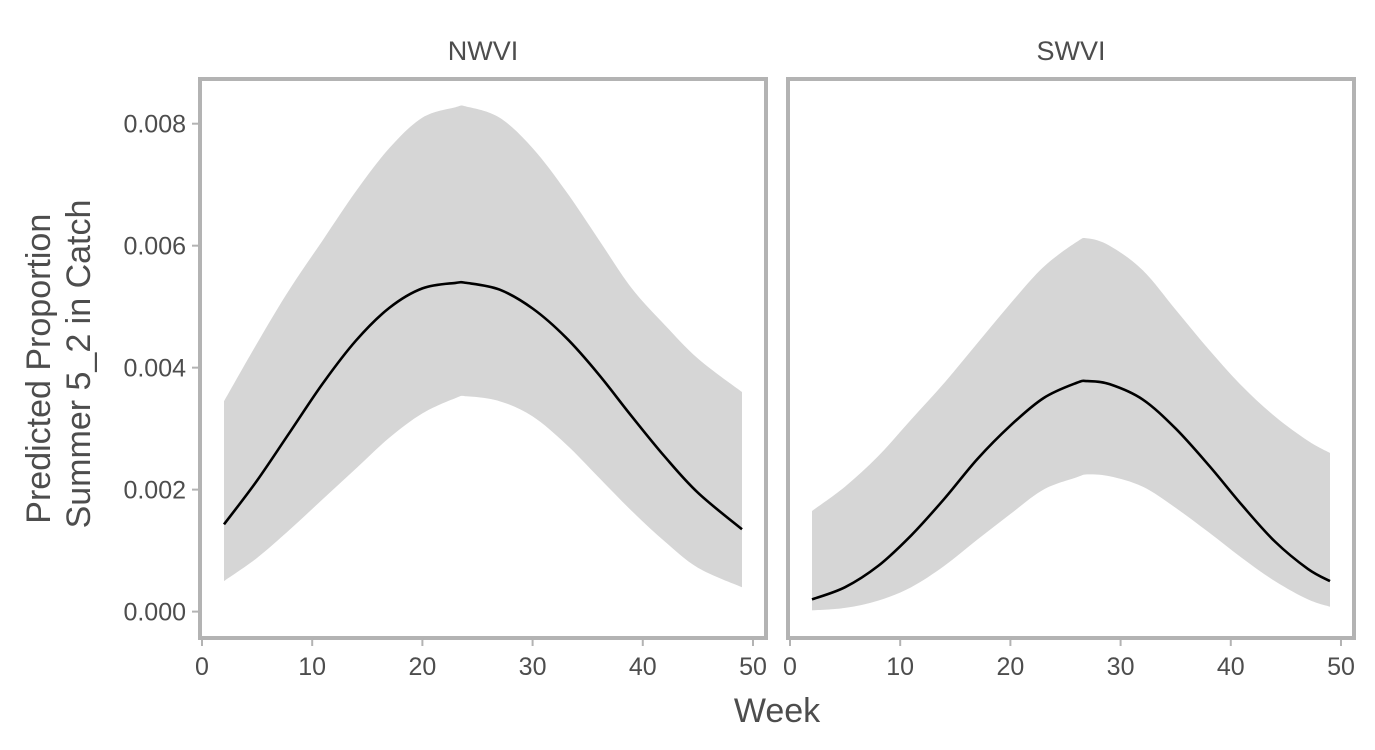 The height and width of the screenshot is (750, 1375). Describe the element at coordinates (154, 125) in the screenshot. I see `y-tick-label: 0.008` at that location.